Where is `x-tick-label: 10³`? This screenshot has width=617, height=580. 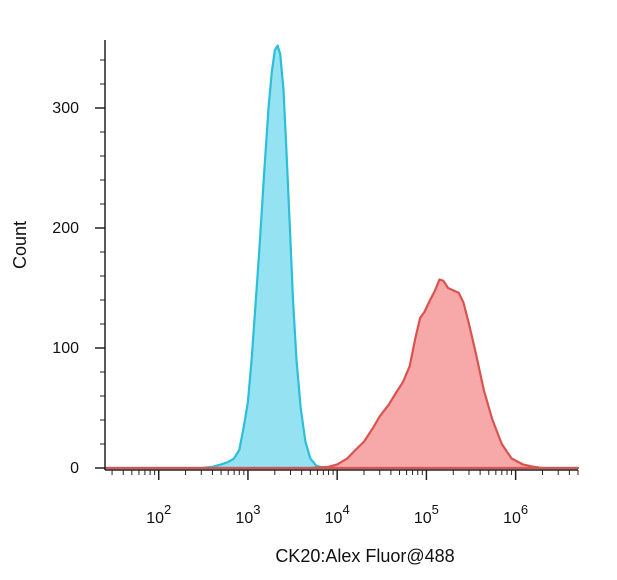 x-tick-label: 10³ is located at coordinates (247, 514).